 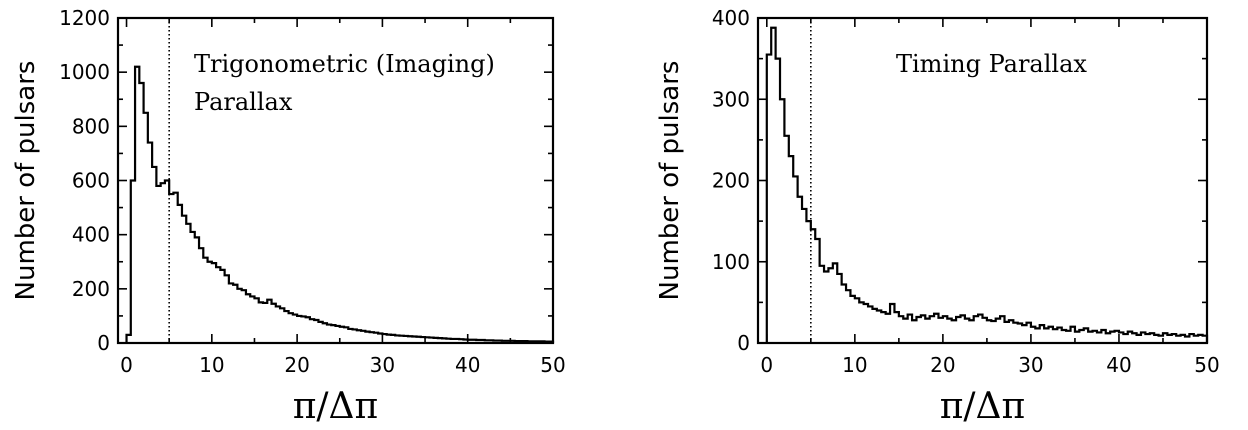 What do you see at coordinates (344, 64) in the screenshot?
I see `annotation-line-1: Trigonometric (Imaging)` at bounding box center [344, 64].